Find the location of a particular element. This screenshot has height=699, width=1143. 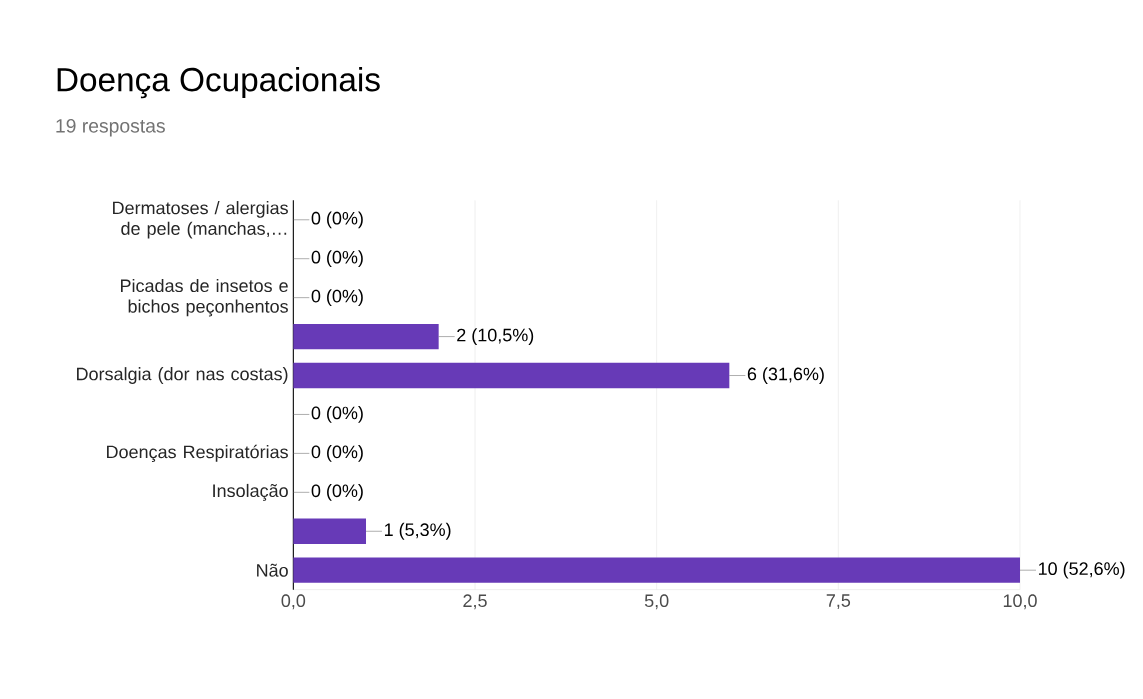

x-tick-label: 5,0 is located at coordinates (656, 602).